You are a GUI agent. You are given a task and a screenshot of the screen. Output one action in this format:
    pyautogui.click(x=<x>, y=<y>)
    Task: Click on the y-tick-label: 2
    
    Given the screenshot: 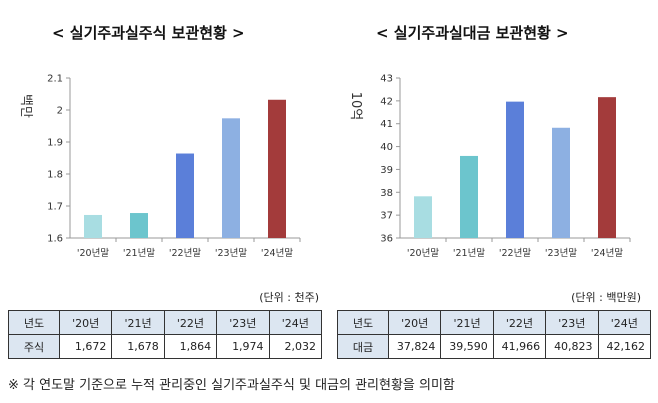 What is the action you would take?
    pyautogui.click(x=60, y=111)
    